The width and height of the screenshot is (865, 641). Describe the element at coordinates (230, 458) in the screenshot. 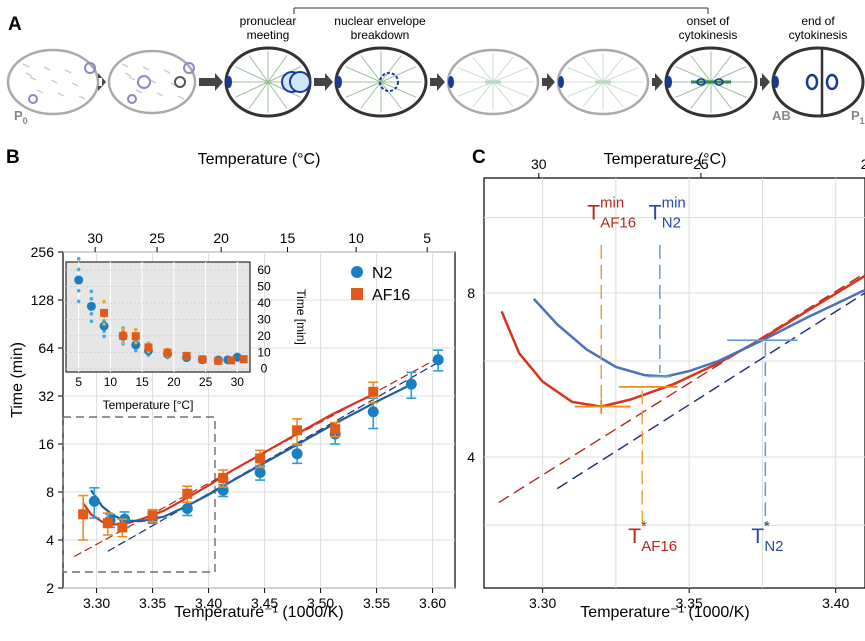

I see `b-af16-fit` at that location.